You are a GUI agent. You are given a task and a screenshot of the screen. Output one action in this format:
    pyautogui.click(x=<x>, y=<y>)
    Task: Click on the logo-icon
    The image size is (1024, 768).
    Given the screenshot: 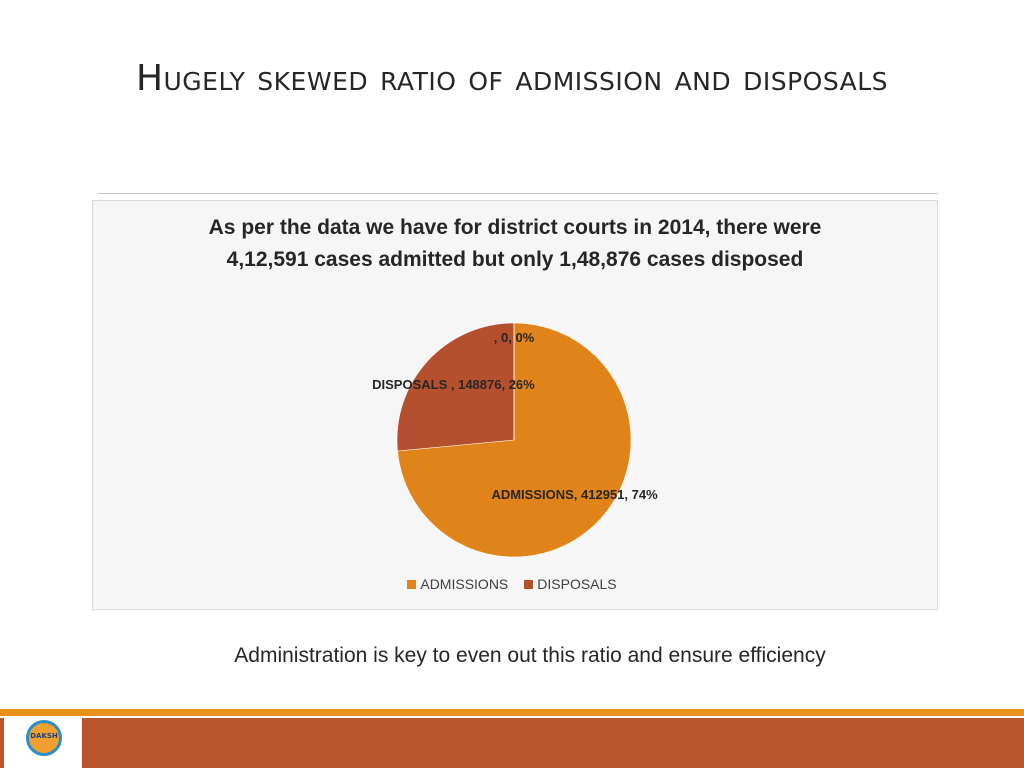 What is the action you would take?
    pyautogui.click(x=44, y=738)
    